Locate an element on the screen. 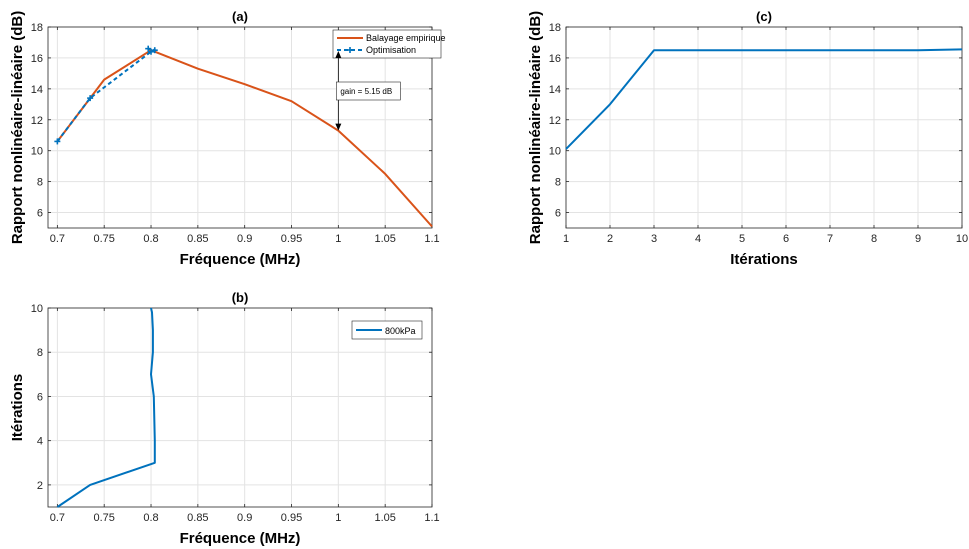 Image resolution: width=969 pixels, height=549 pixels. series-line-optimisation is located at coordinates (106, 95).